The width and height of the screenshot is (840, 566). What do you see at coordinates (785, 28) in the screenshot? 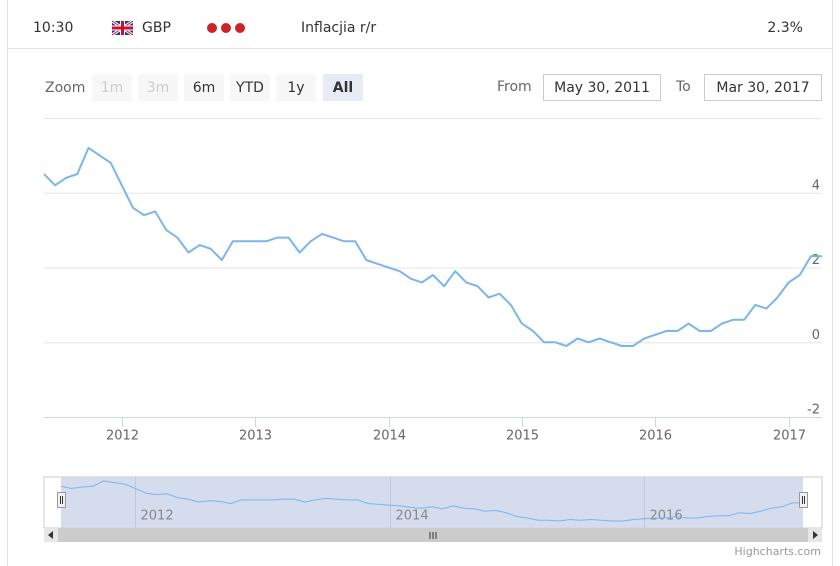
I see `actual-value: 2.3%` at bounding box center [785, 28].